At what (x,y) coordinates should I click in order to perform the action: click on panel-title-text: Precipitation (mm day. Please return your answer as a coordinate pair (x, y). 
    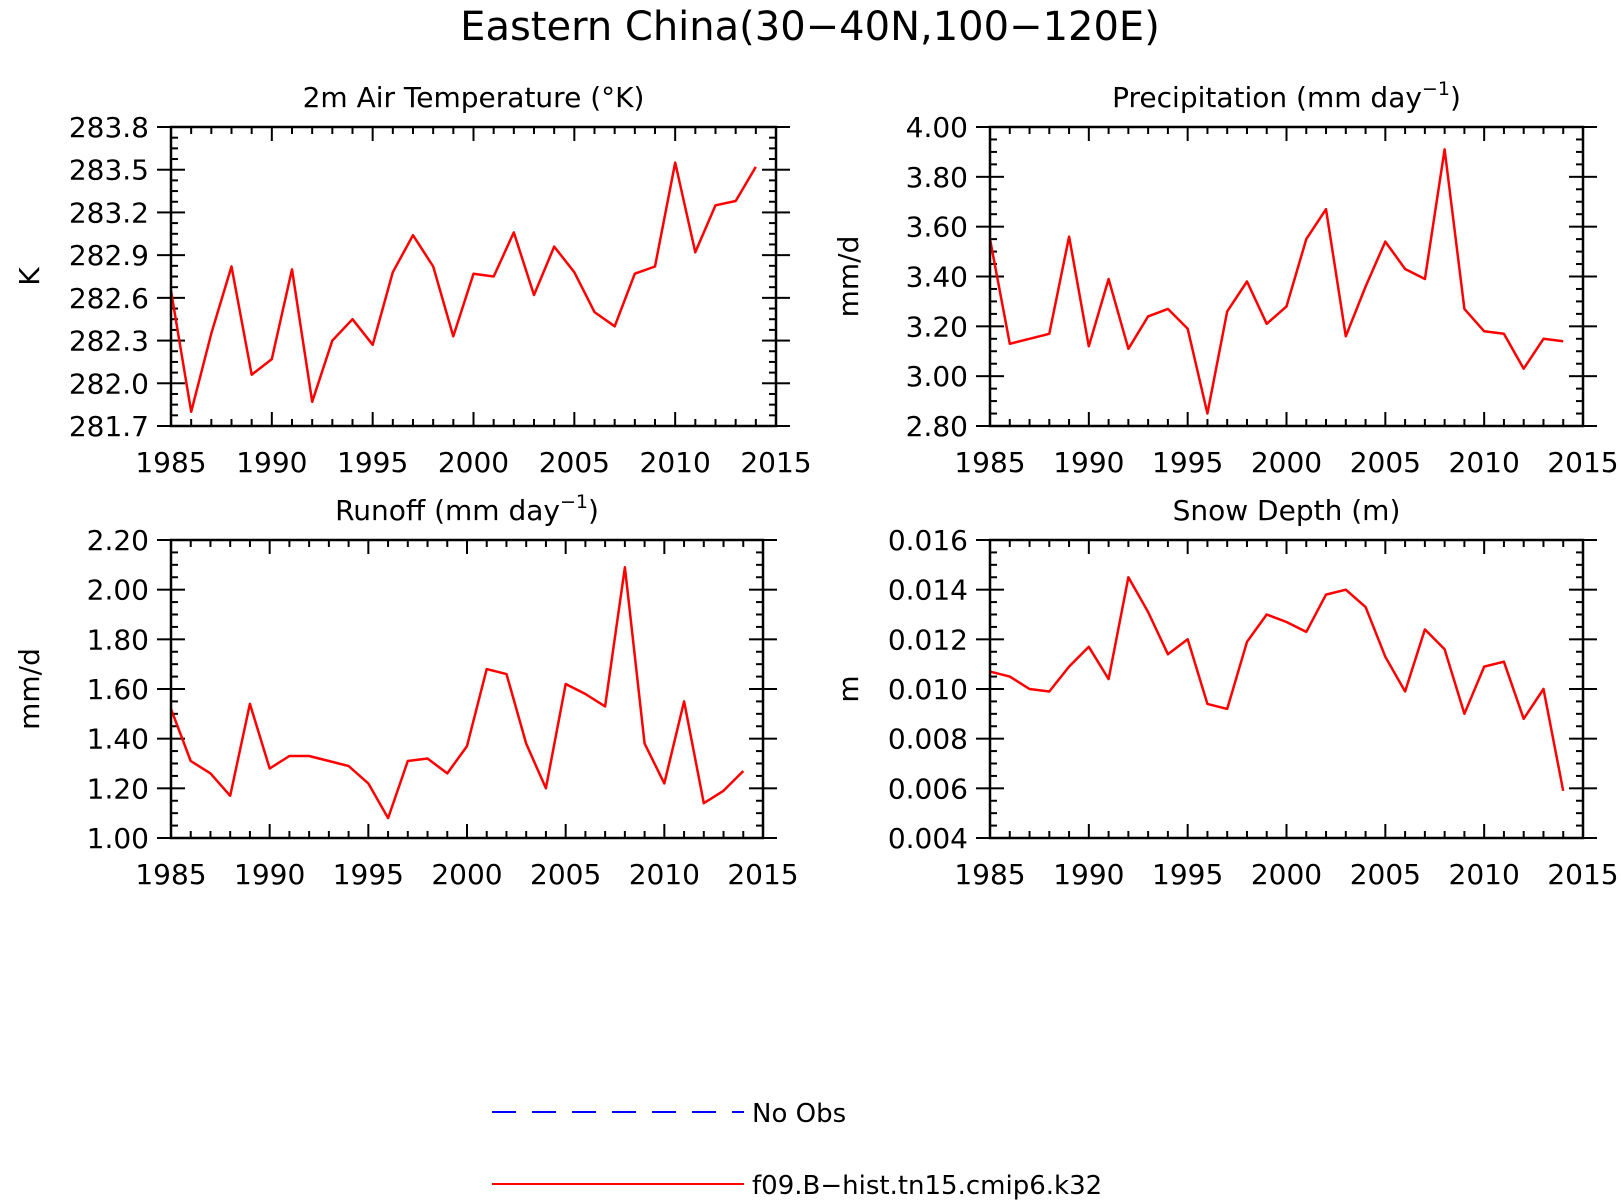
    Looking at the image, I should click on (1267, 97).